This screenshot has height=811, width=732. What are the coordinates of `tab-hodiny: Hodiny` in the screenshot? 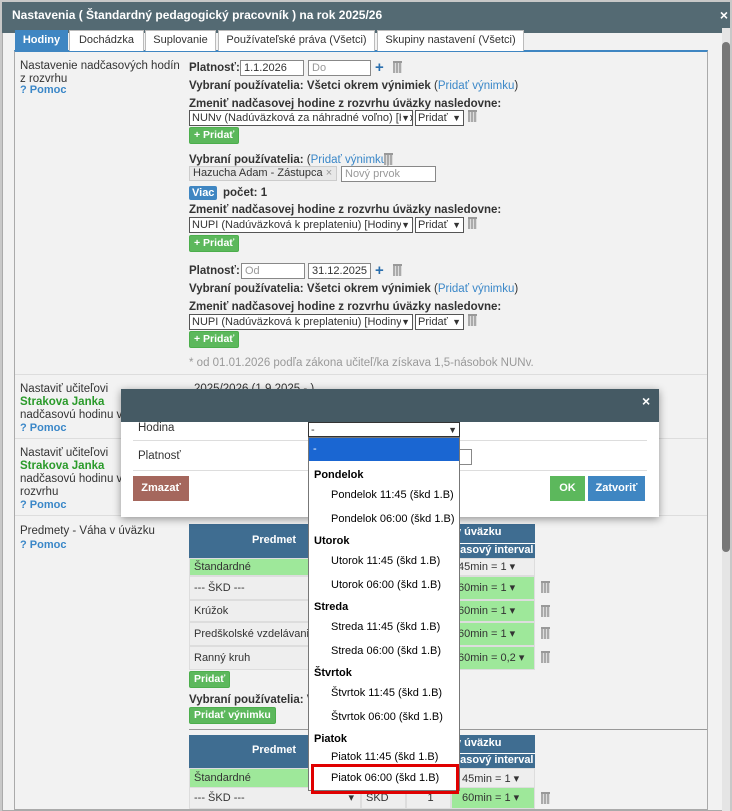 It's located at (41, 40).